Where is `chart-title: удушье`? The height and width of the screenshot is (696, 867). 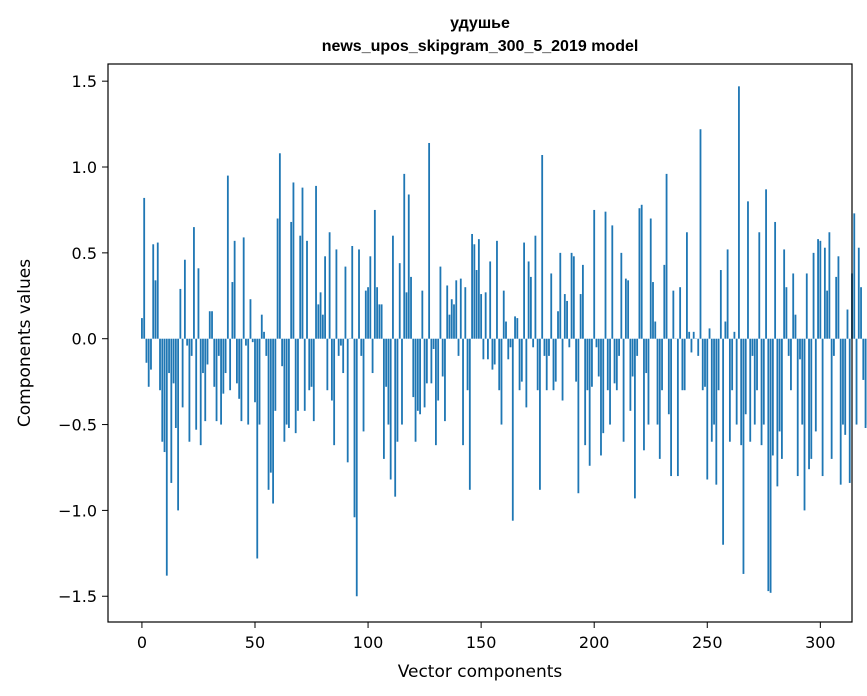 chart-title: удушье is located at coordinates (480, 23).